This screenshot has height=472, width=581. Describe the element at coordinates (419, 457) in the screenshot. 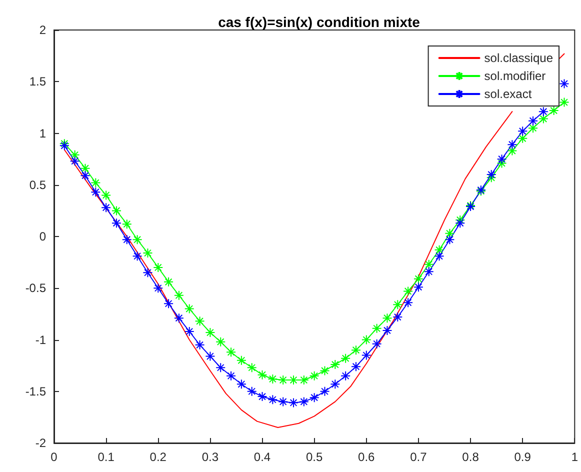

I see `x-tick-label: 0.7` at that location.